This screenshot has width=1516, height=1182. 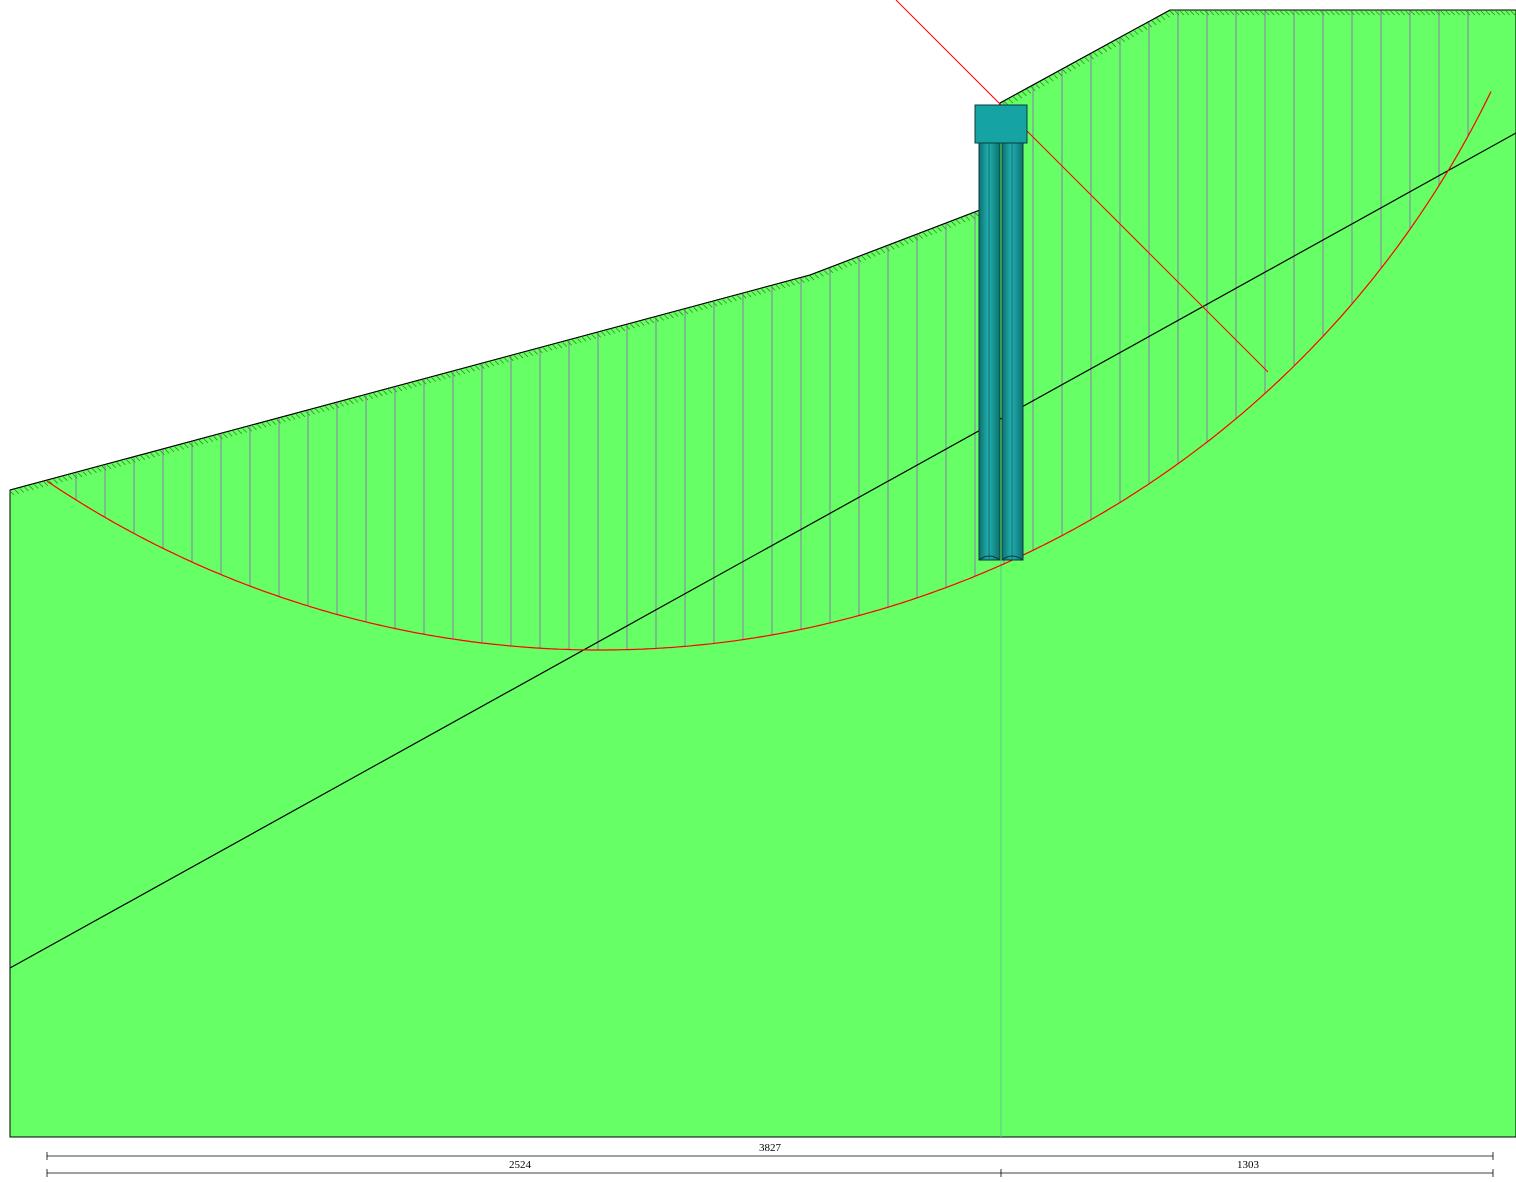 I want to click on dimension-segments: 2524 1303, so click(x=770, y=1168).